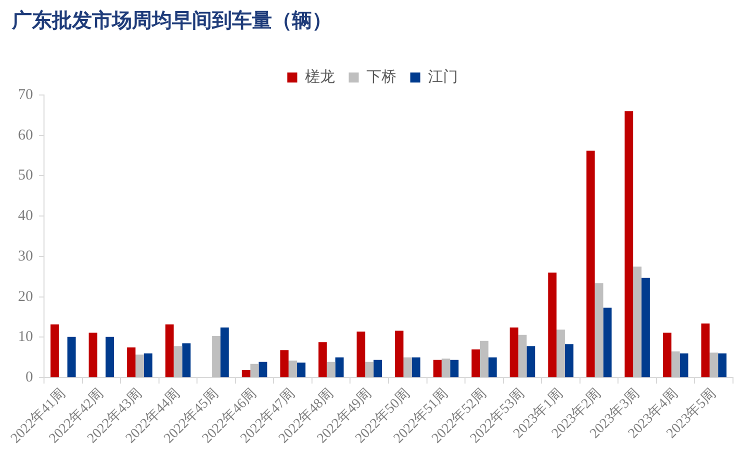 The width and height of the screenshot is (751, 451). I want to click on legend-label: 下桥, so click(381, 77).